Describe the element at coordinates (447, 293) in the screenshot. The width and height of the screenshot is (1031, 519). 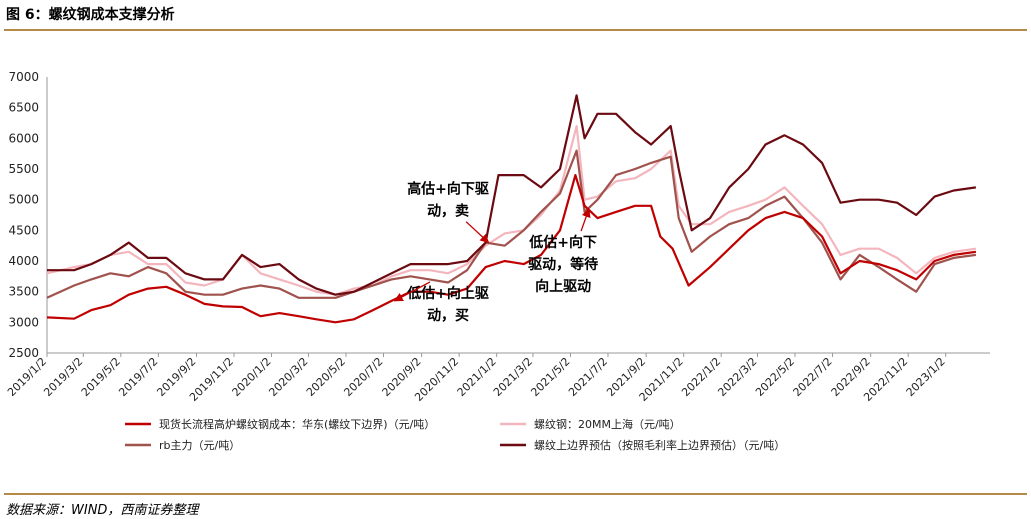
I see `annotation-text: 低估+向上驱` at that location.